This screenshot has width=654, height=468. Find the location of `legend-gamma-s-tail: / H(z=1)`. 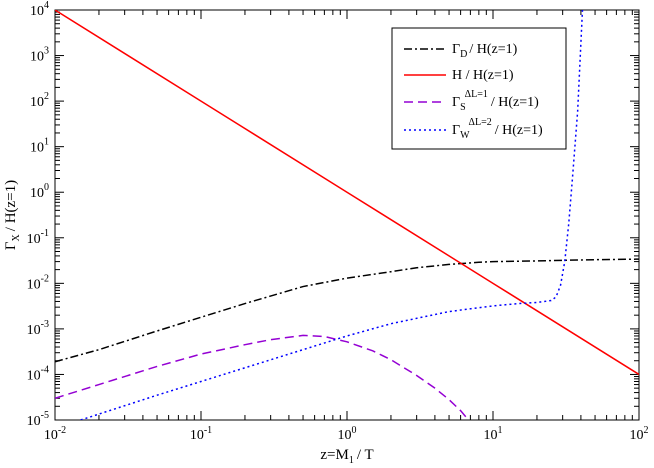

legend-gamma-s-tail: / H(z=1) is located at coordinates (515, 102).